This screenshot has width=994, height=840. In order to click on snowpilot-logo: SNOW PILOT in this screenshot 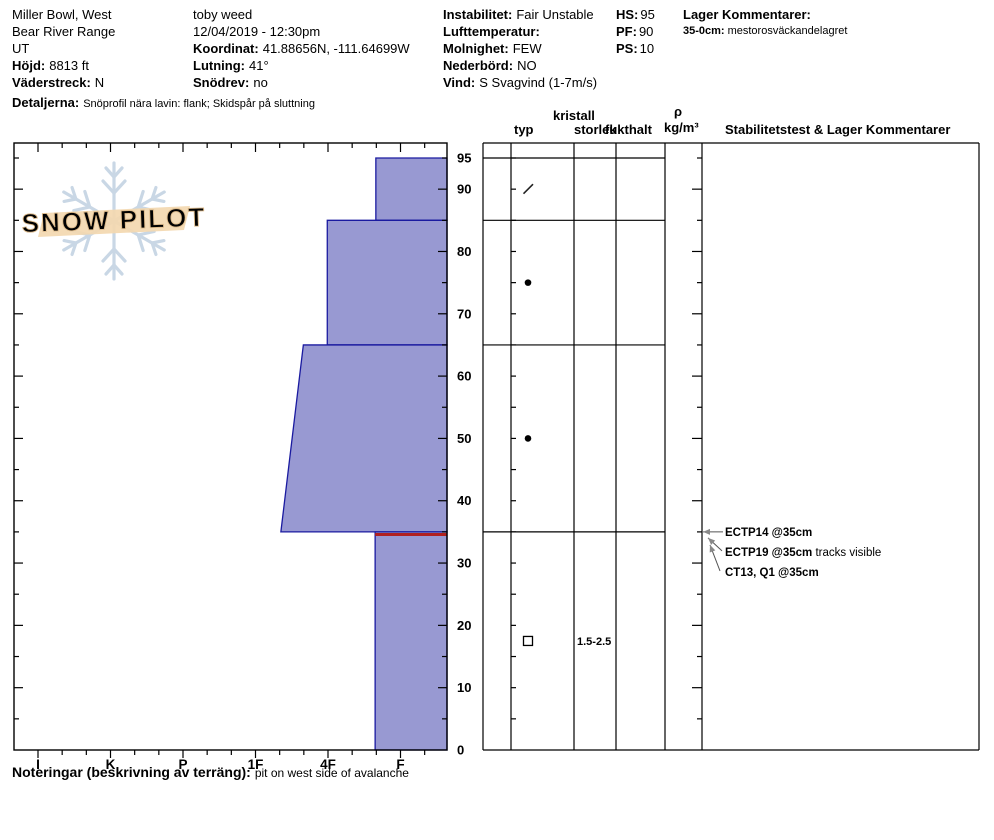, I will do `click(114, 221)`.